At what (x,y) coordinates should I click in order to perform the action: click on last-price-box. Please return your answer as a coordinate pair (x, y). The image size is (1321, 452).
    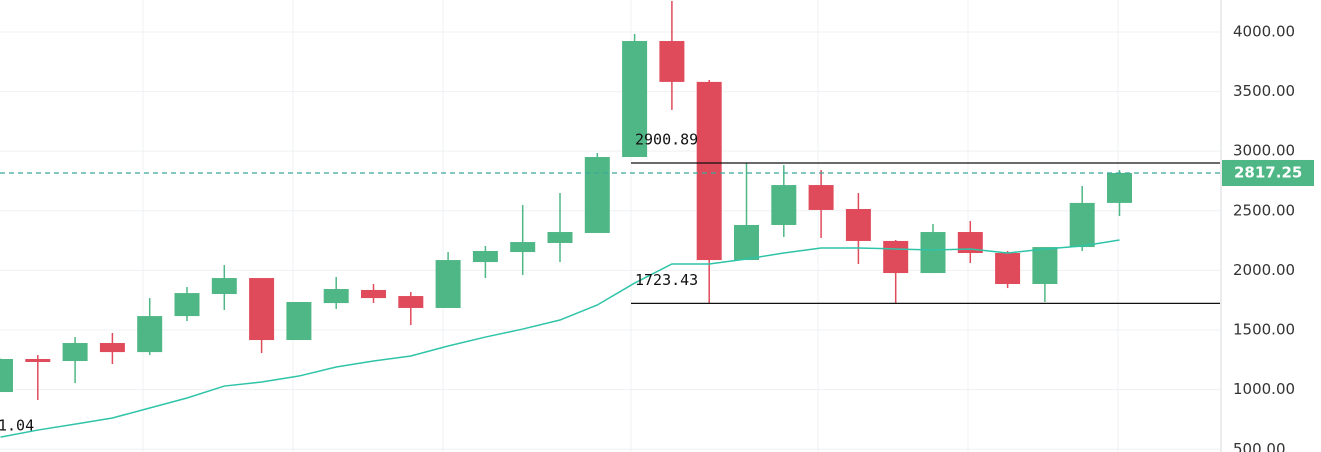
    Looking at the image, I should click on (1268, 172).